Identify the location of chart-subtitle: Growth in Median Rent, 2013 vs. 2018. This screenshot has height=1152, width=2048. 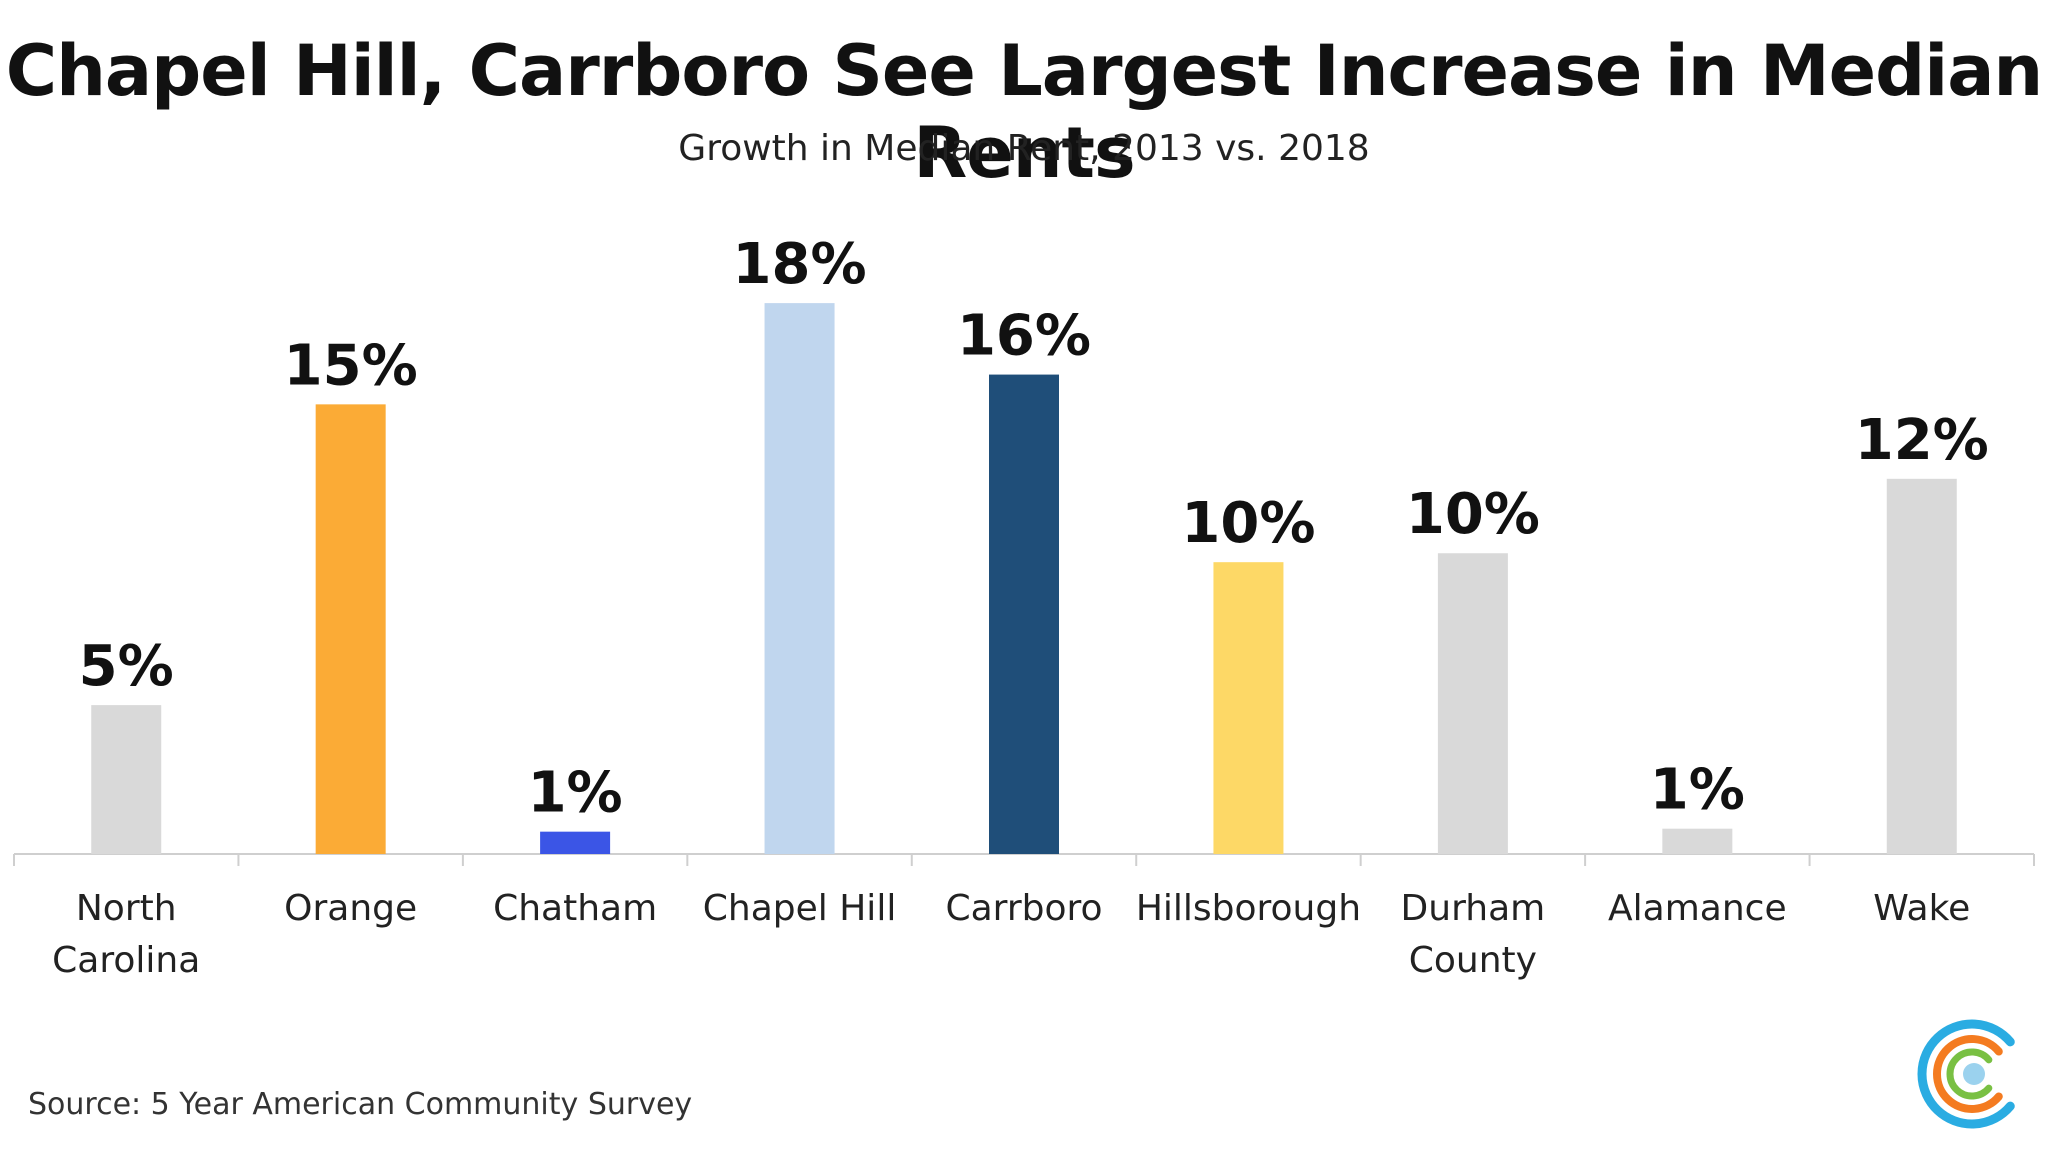
(1024, 148).